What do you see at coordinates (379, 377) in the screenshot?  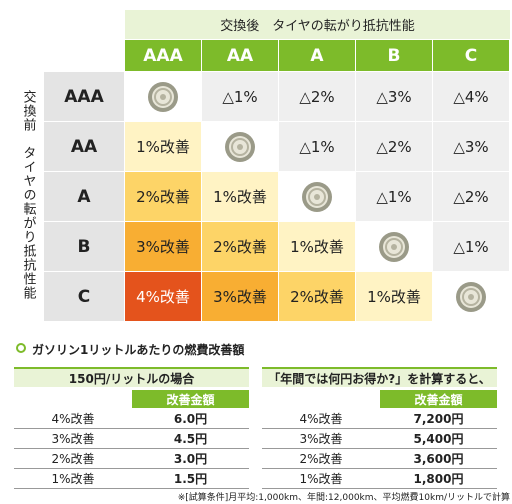 I see `table-title: 「年間では何円お得か?」を計算すると、` at bounding box center [379, 377].